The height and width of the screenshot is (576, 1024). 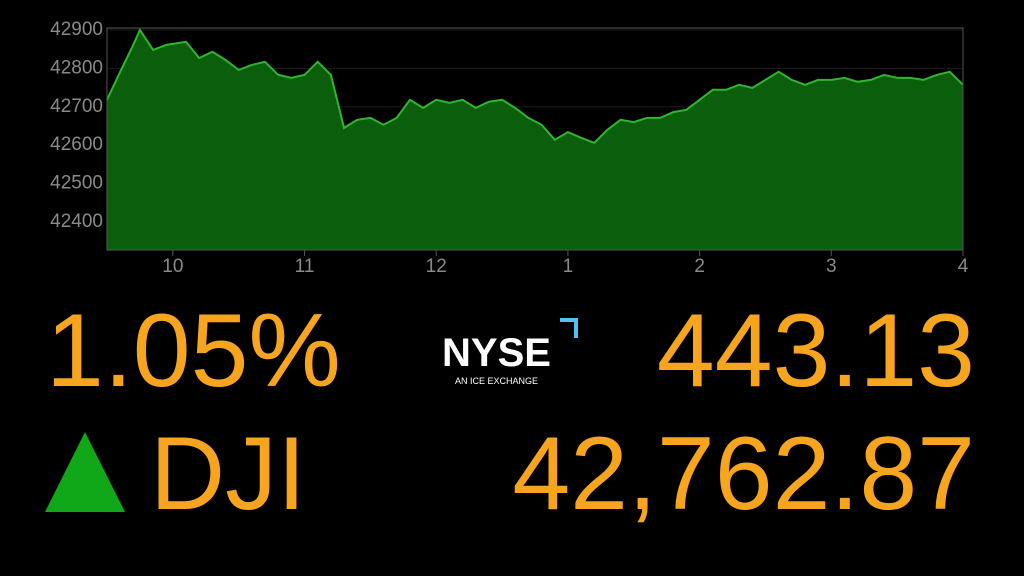 What do you see at coordinates (831, 266) in the screenshot?
I see `x-tick-label: 3` at bounding box center [831, 266].